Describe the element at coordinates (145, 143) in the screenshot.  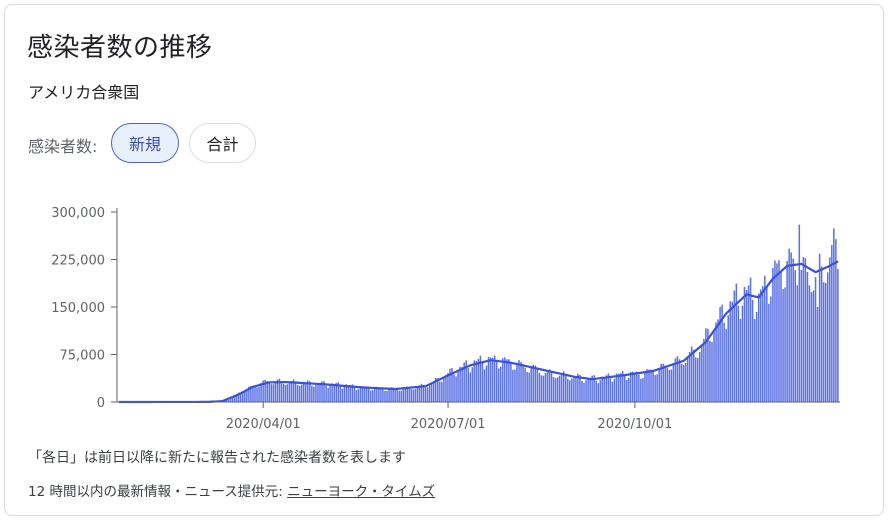
I see `chip-new-cases: 新規` at that location.